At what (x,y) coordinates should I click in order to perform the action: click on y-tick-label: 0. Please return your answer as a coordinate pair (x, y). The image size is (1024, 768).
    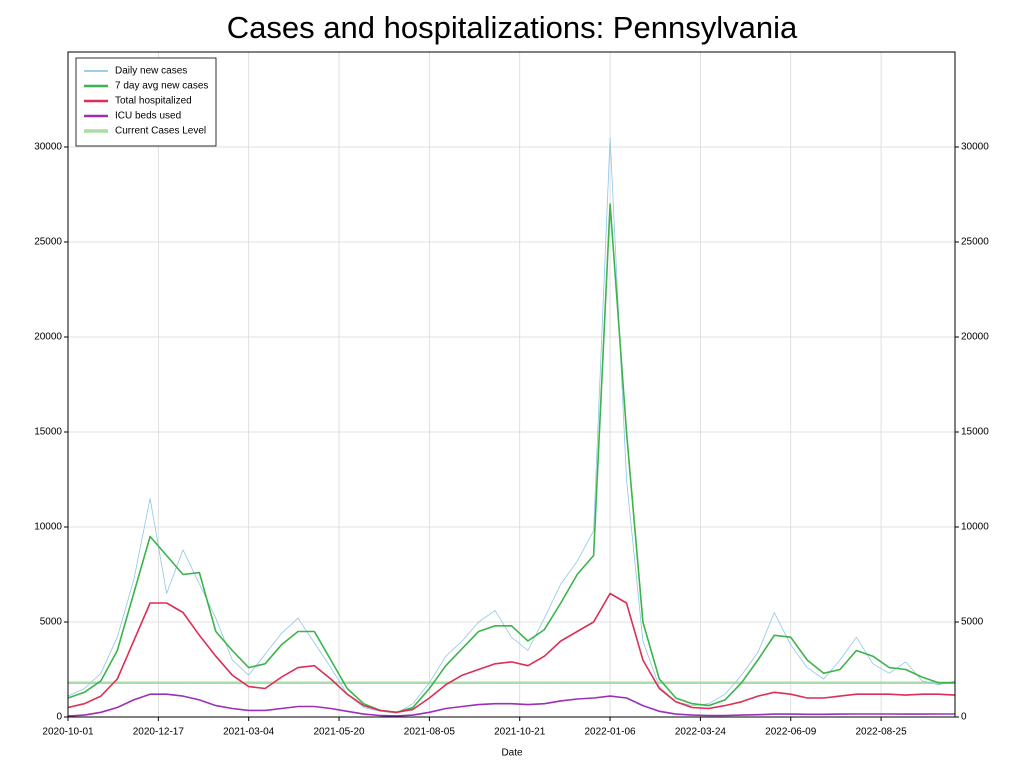
    Looking at the image, I should click on (59, 717).